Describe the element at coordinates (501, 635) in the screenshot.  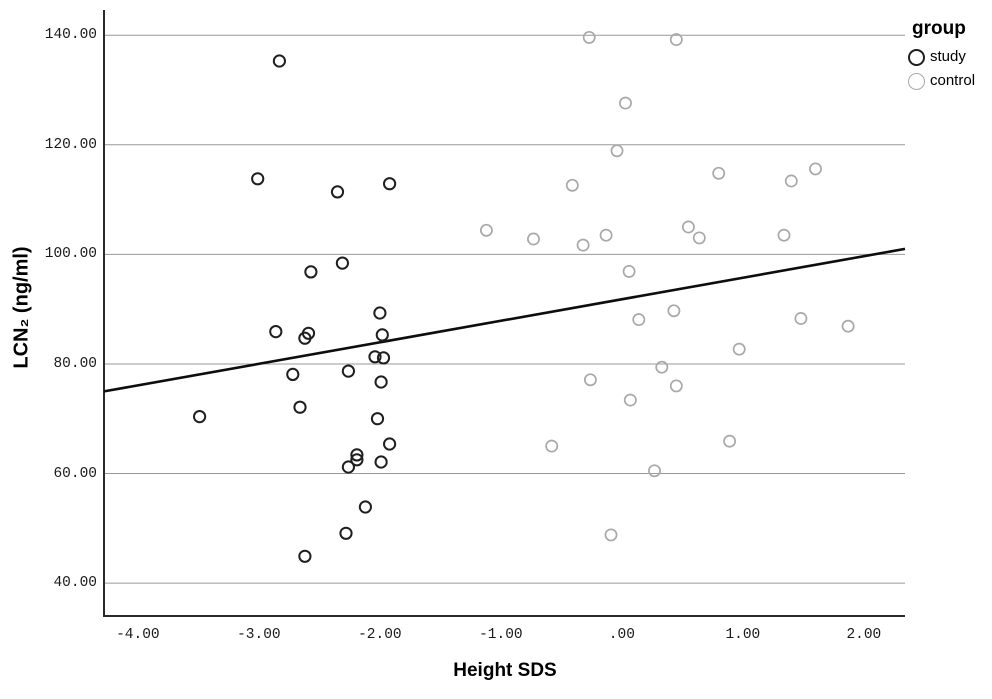
I see `x-tick-label: -1.00` at that location.